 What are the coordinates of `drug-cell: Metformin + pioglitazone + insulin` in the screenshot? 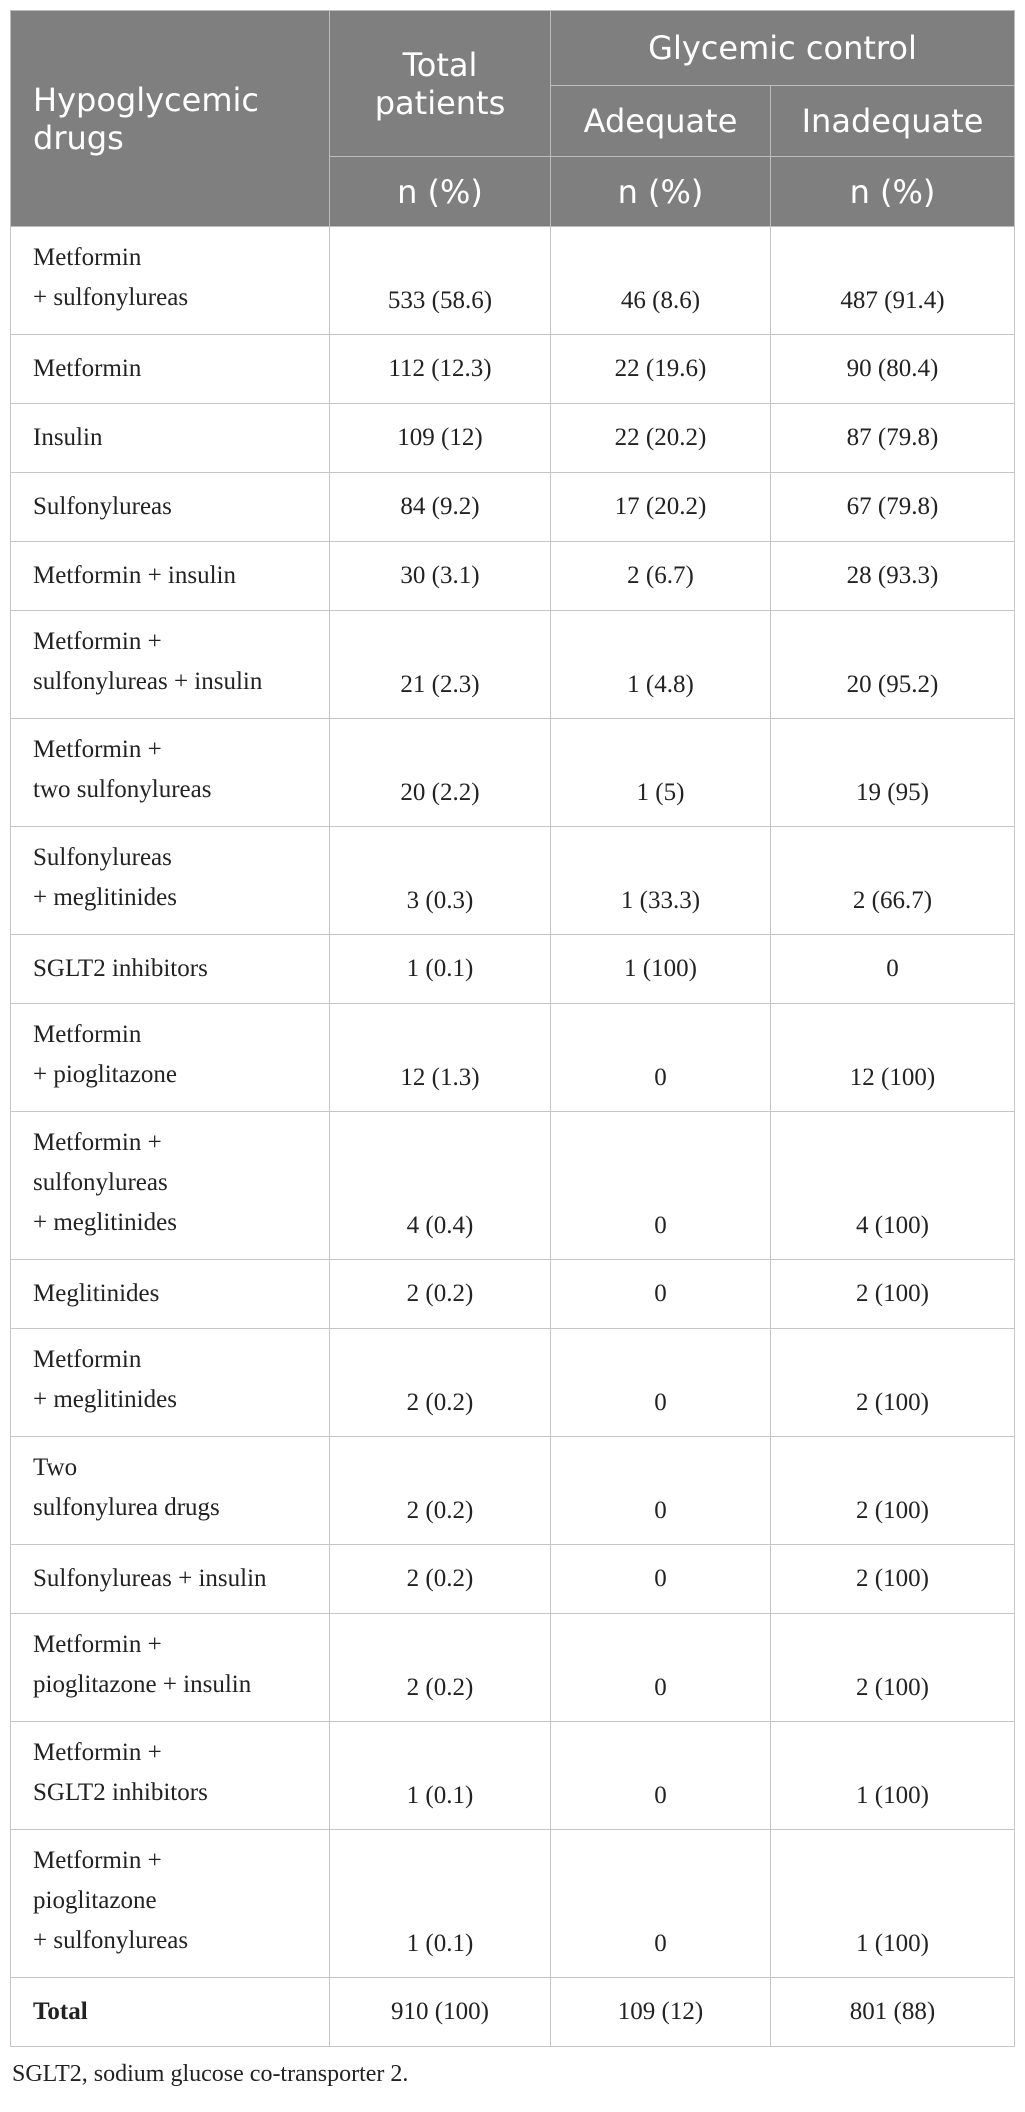 It's located at (170, 1667).